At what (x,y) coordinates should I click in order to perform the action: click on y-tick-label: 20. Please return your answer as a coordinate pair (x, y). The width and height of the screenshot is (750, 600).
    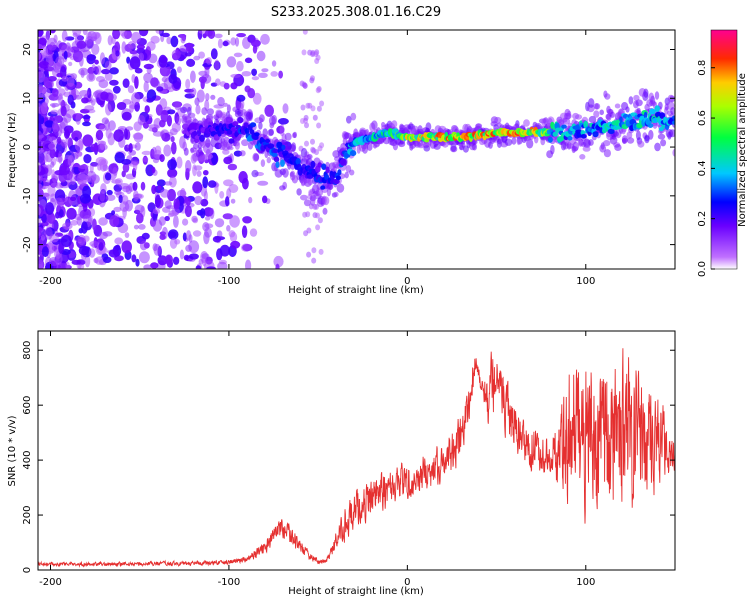
    Looking at the image, I should click on (27, 49).